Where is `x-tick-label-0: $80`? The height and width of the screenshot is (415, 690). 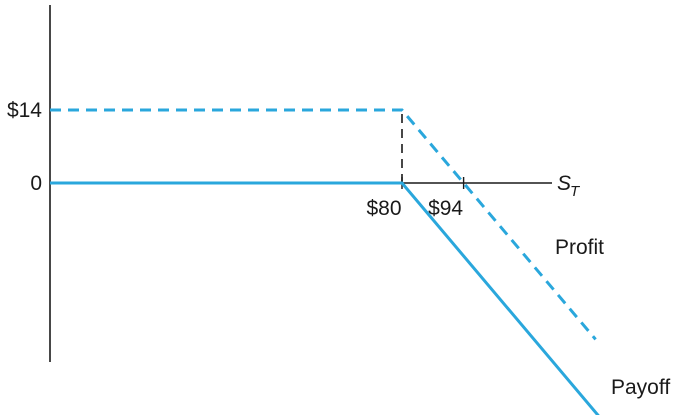 x-tick-label-0: $80 is located at coordinates (383, 208).